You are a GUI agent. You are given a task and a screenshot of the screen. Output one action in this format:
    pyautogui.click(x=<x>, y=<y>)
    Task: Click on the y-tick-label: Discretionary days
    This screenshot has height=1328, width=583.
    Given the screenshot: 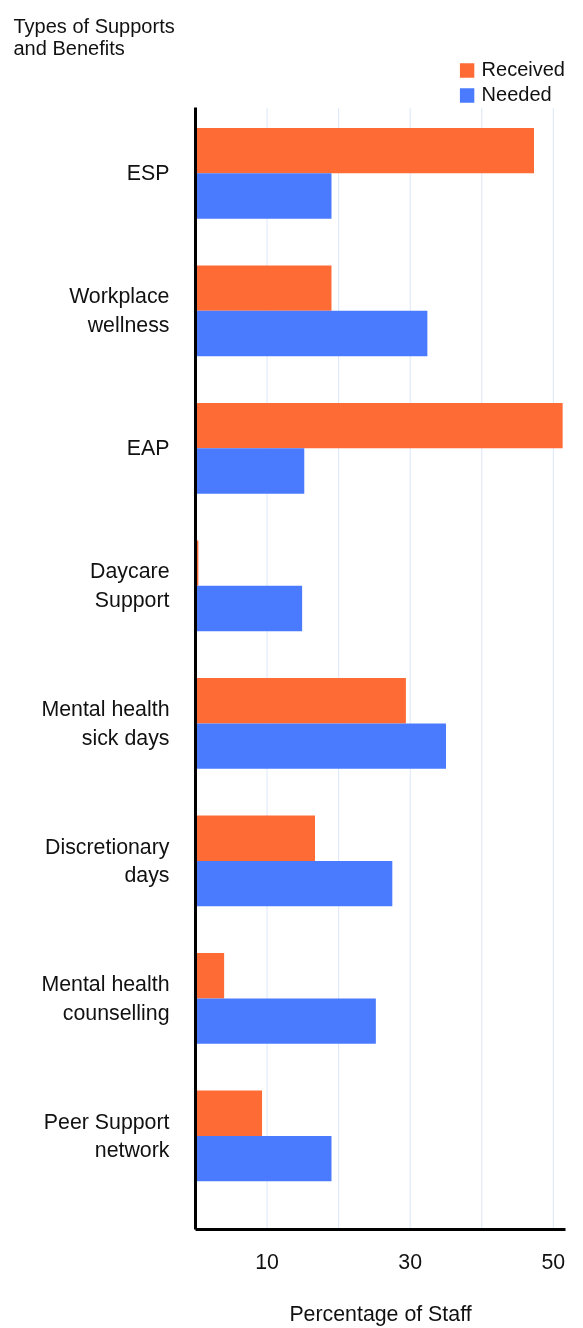 What is the action you would take?
    pyautogui.click(x=107, y=861)
    